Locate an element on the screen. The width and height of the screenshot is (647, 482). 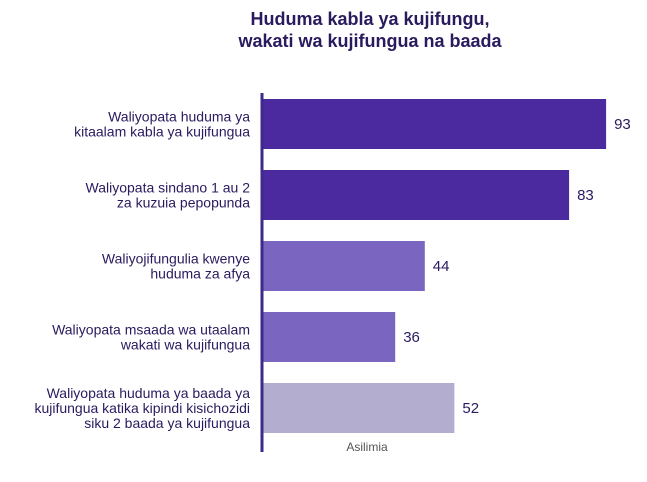
category-label: kitaalam kabla ya kujifungua is located at coordinates (162, 132).